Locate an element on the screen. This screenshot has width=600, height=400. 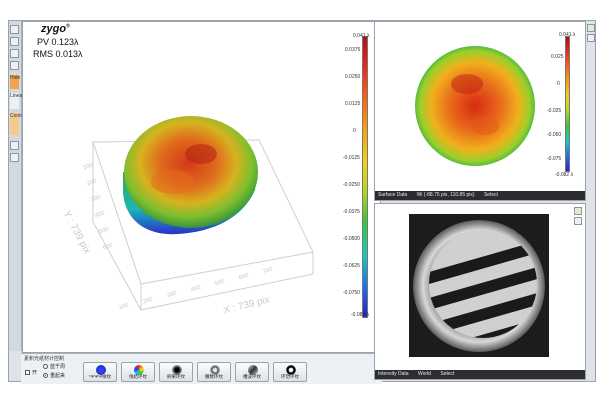
scale-label: -0.0500 is located at coordinates (351, 239).